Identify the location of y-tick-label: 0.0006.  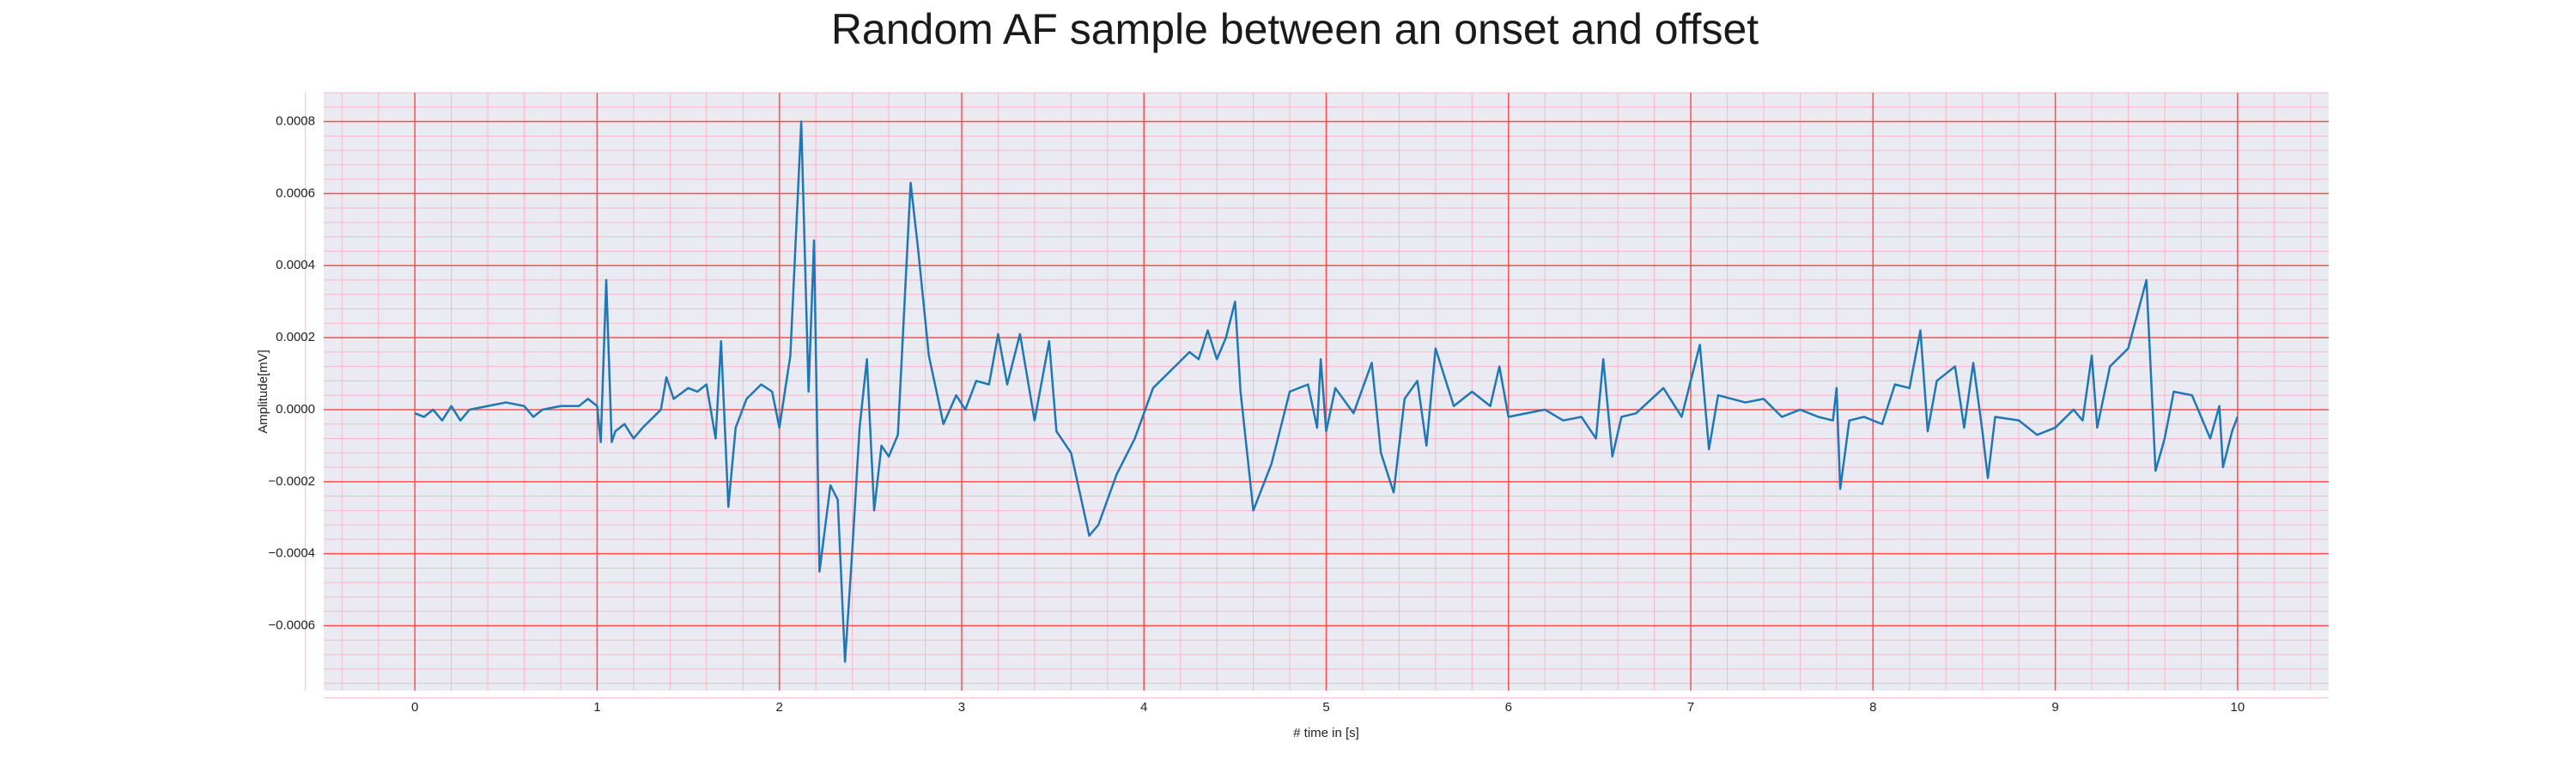
(295, 193).